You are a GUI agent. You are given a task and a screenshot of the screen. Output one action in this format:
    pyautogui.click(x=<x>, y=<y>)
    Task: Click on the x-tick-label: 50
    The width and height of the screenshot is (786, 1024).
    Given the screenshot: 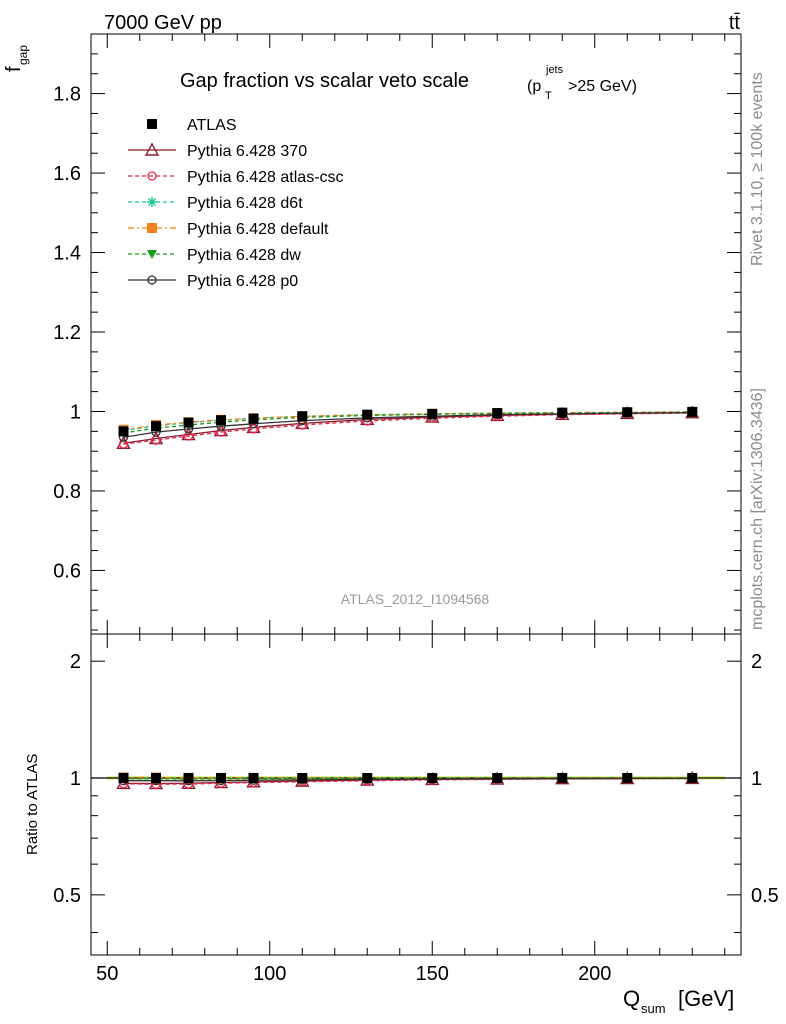 What is the action you would take?
    pyautogui.click(x=107, y=974)
    